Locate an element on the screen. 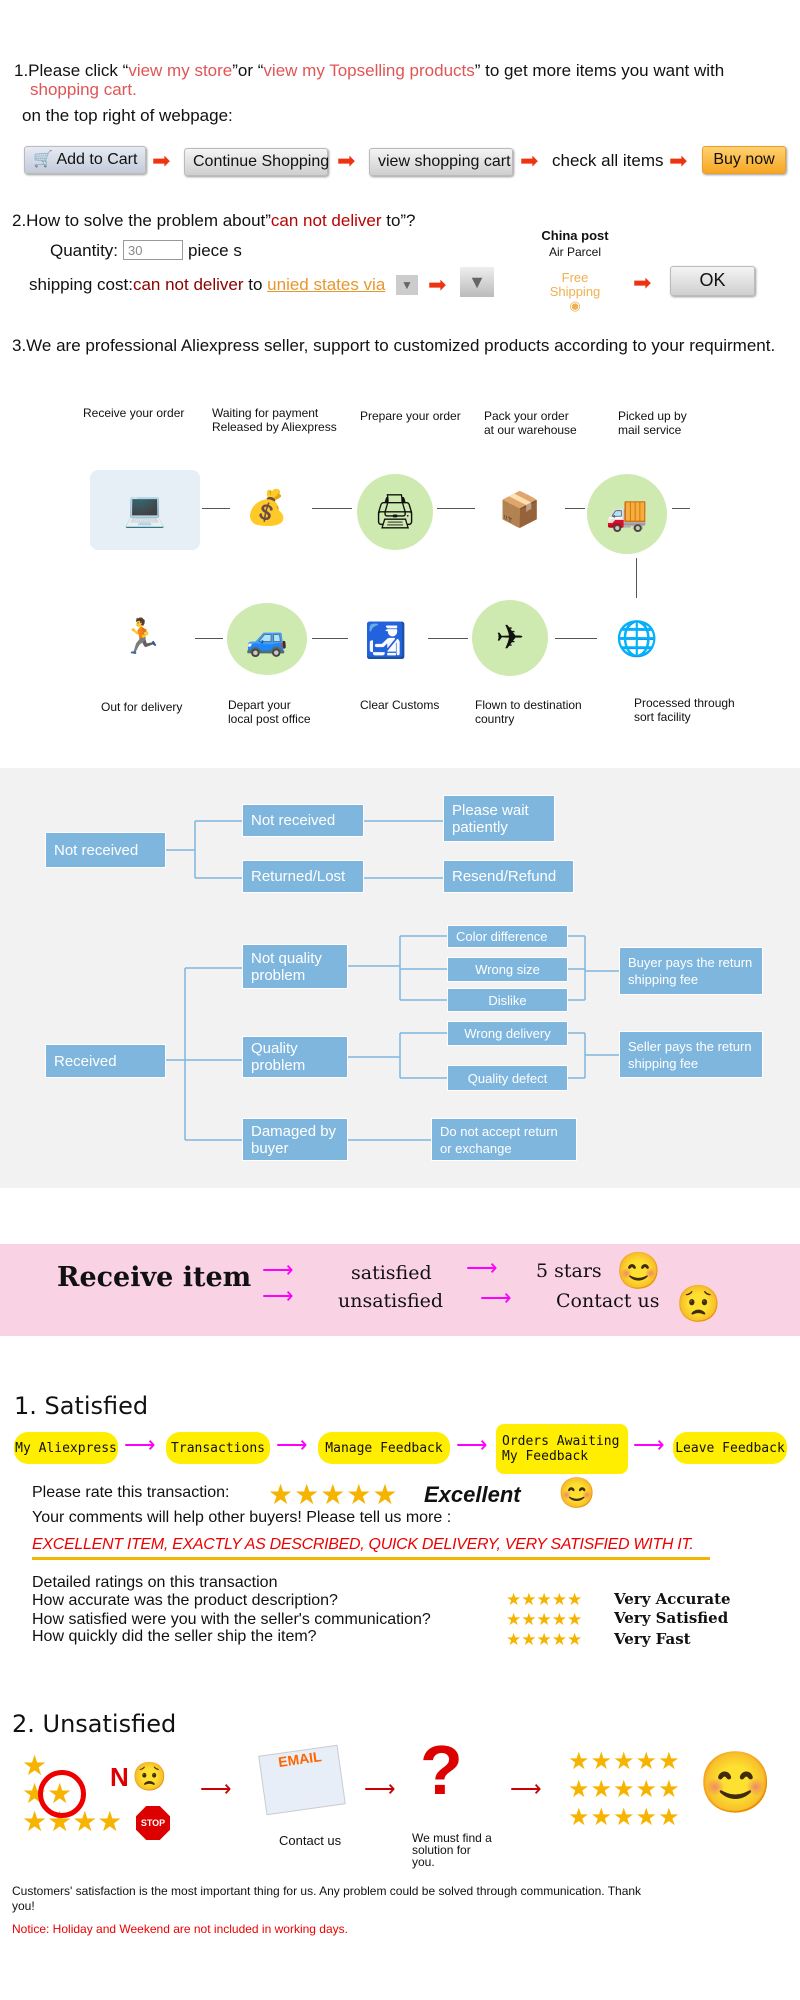  step-leave-feedback: Leave Feedback is located at coordinates (730, 1448).